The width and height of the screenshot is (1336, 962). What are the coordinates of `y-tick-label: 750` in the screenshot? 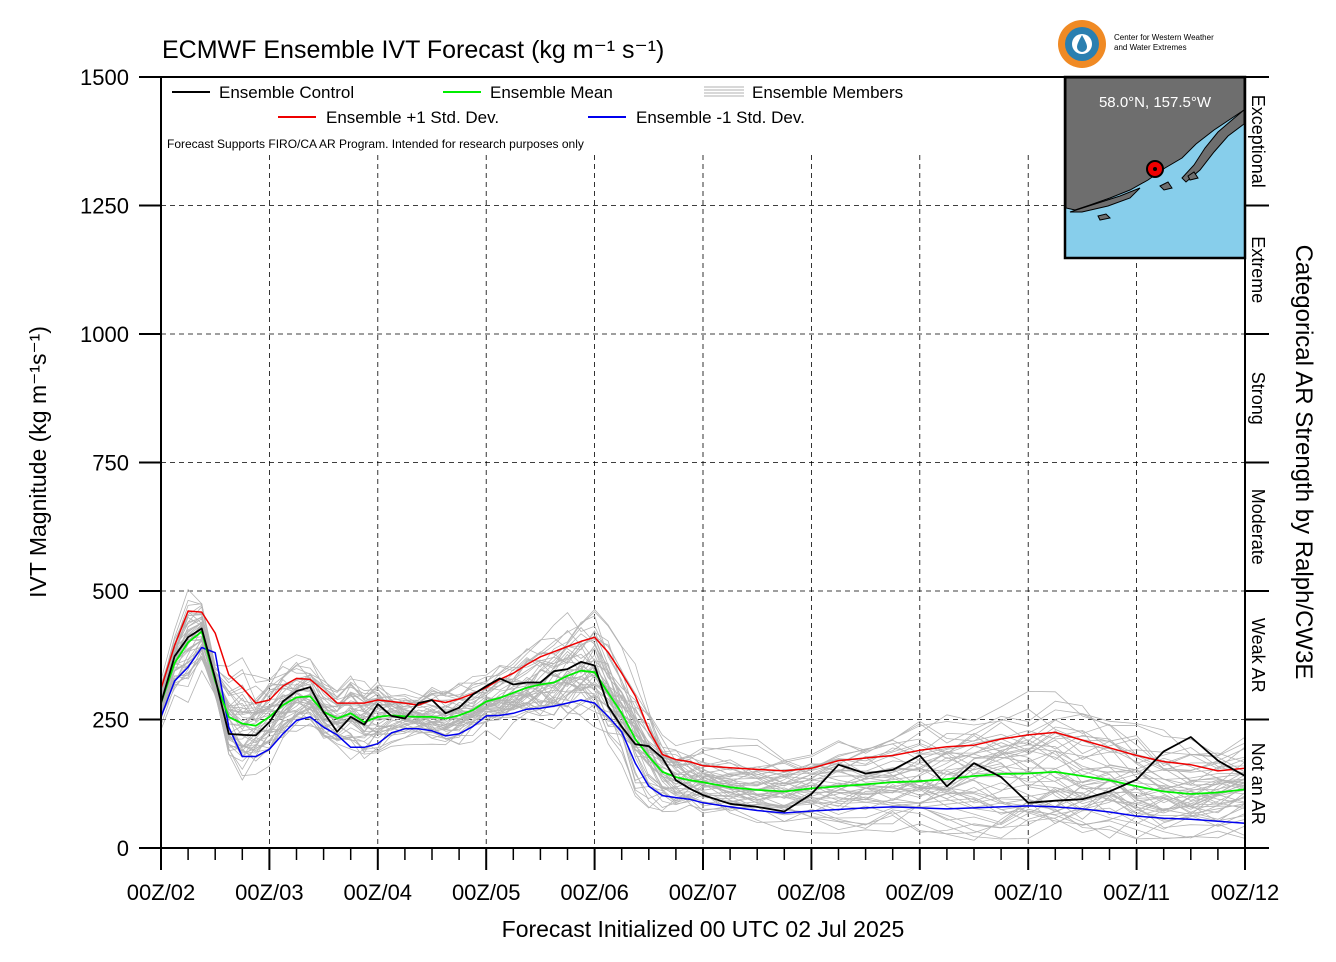 It's located at (110, 463).